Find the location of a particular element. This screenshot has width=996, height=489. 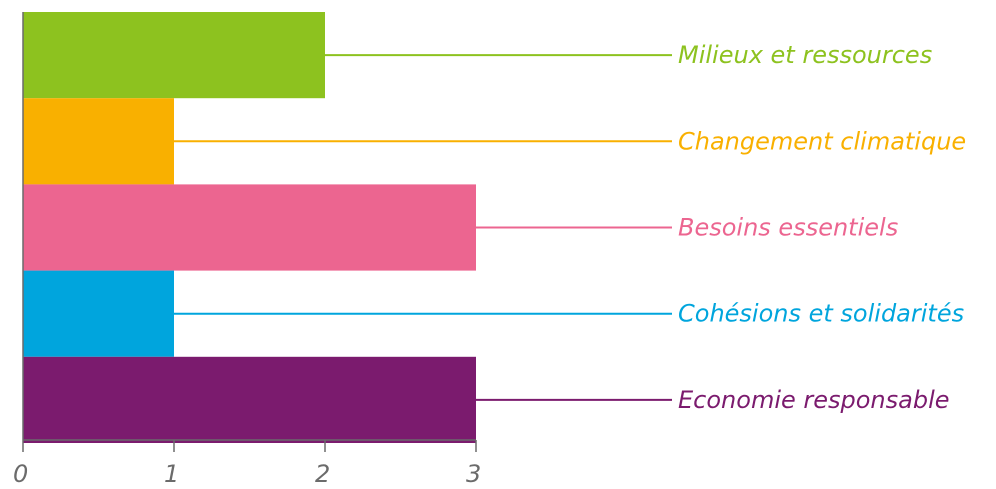

bar-changement-climatique is located at coordinates (98, 141).